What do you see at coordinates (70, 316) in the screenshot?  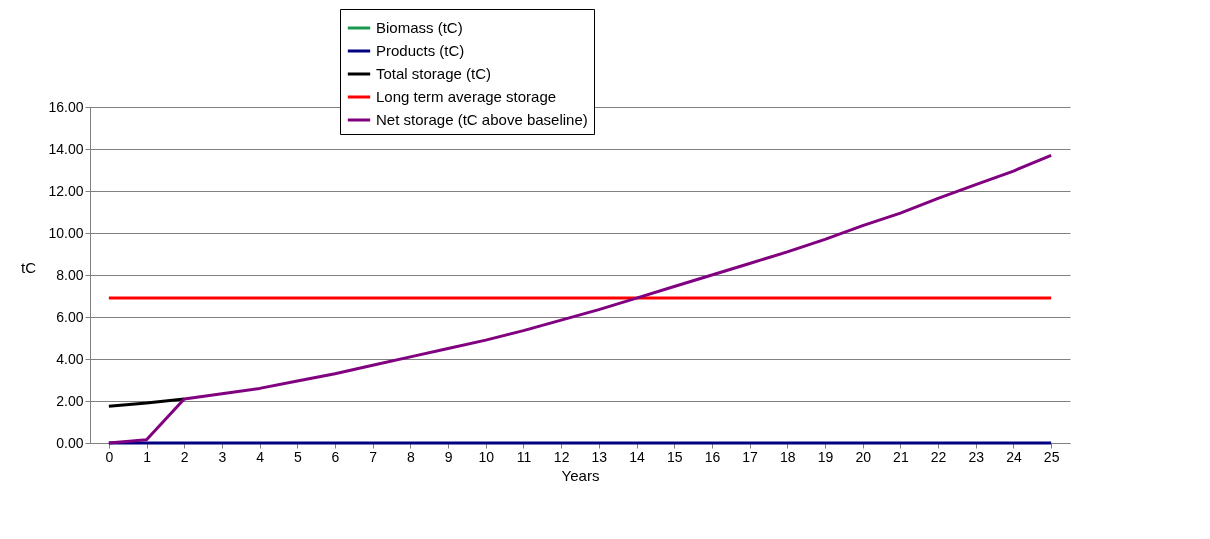 I see `y-tick-label: 6.00` at bounding box center [70, 316].